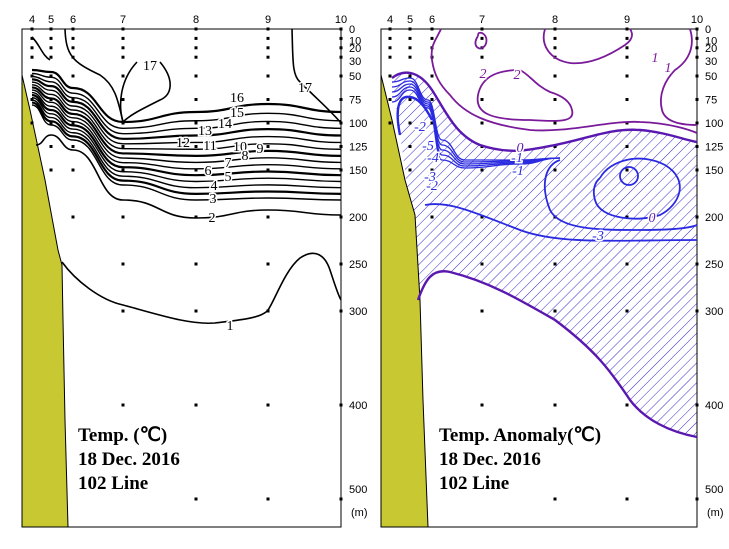 The width and height of the screenshot is (729, 549). Describe the element at coordinates (652, 218) in the screenshot. I see `contour-label: 0` at that location.